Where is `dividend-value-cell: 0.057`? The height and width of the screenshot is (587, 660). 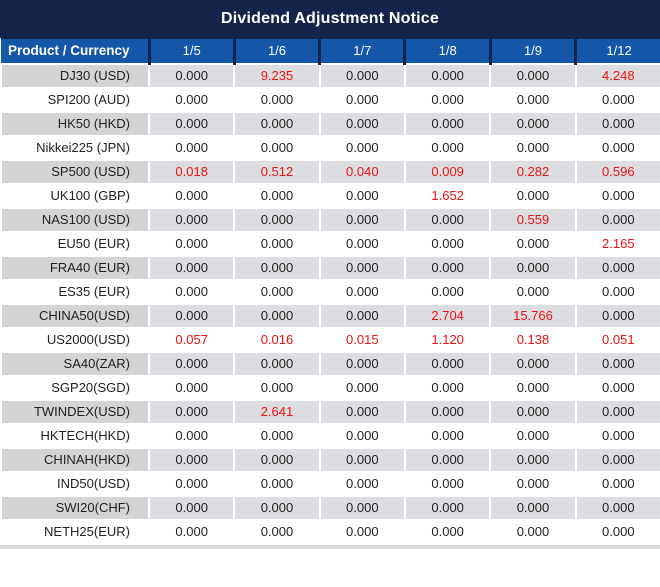
dividend-value-cell: 0.057 is located at coordinates (191, 339).